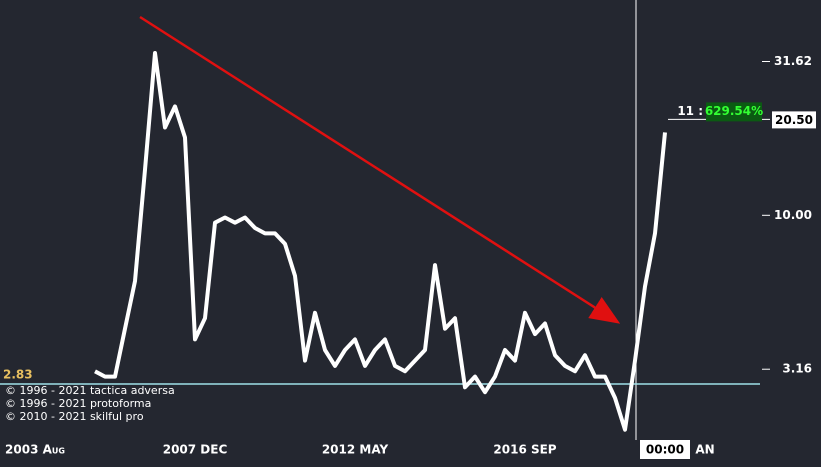  I want to click on last-price-box, so click(794, 120).